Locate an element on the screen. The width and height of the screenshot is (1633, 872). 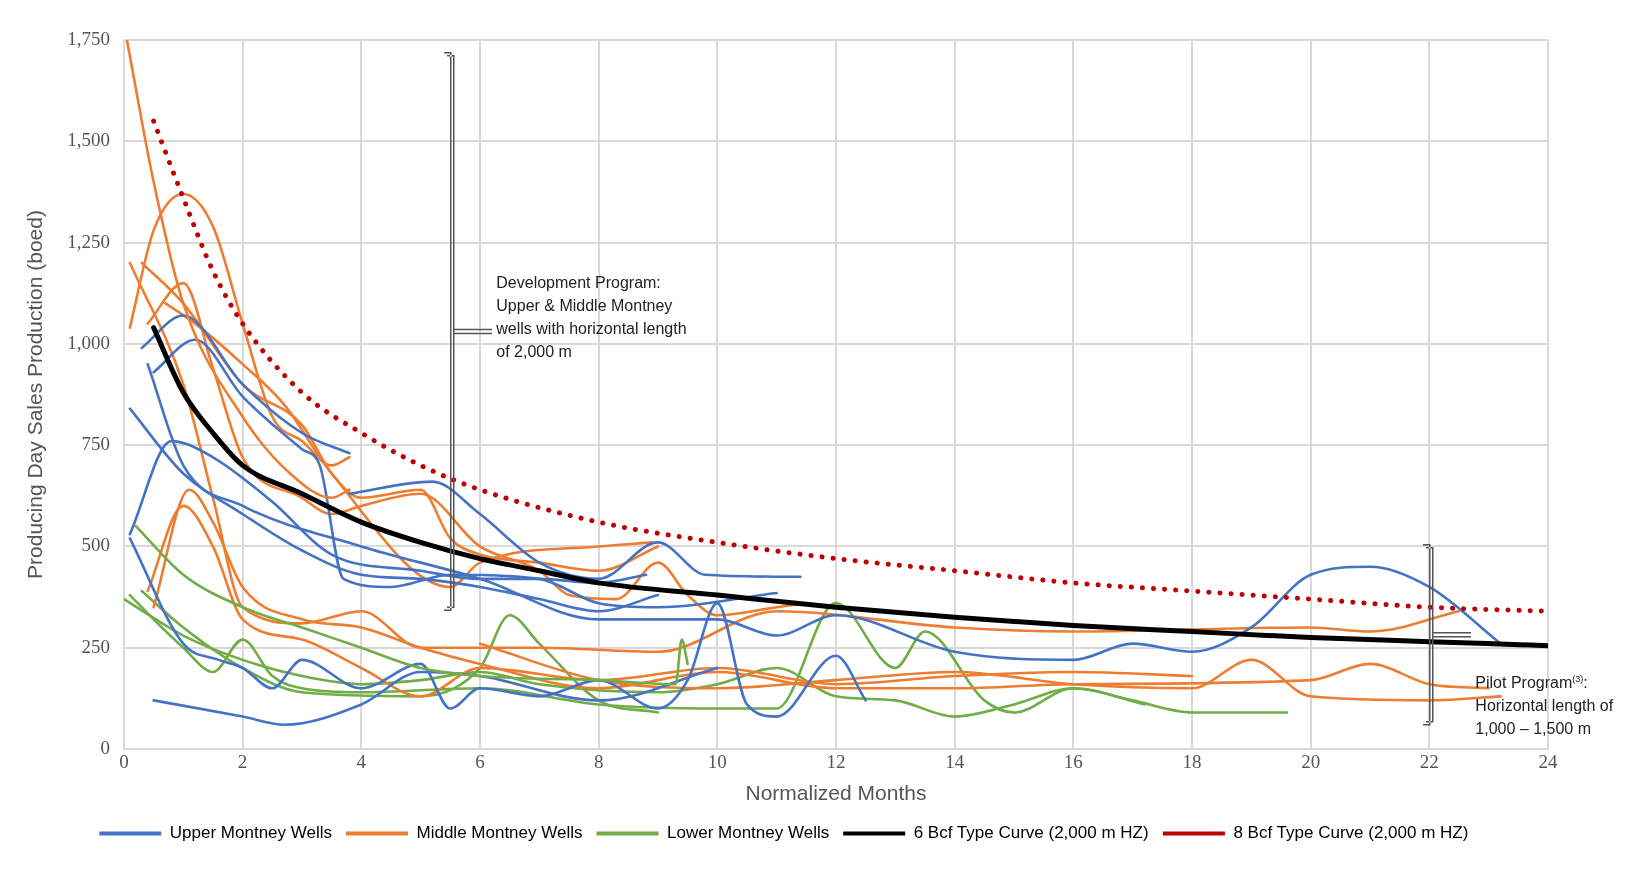
x-tick-label: 24 is located at coordinates (1548, 762).